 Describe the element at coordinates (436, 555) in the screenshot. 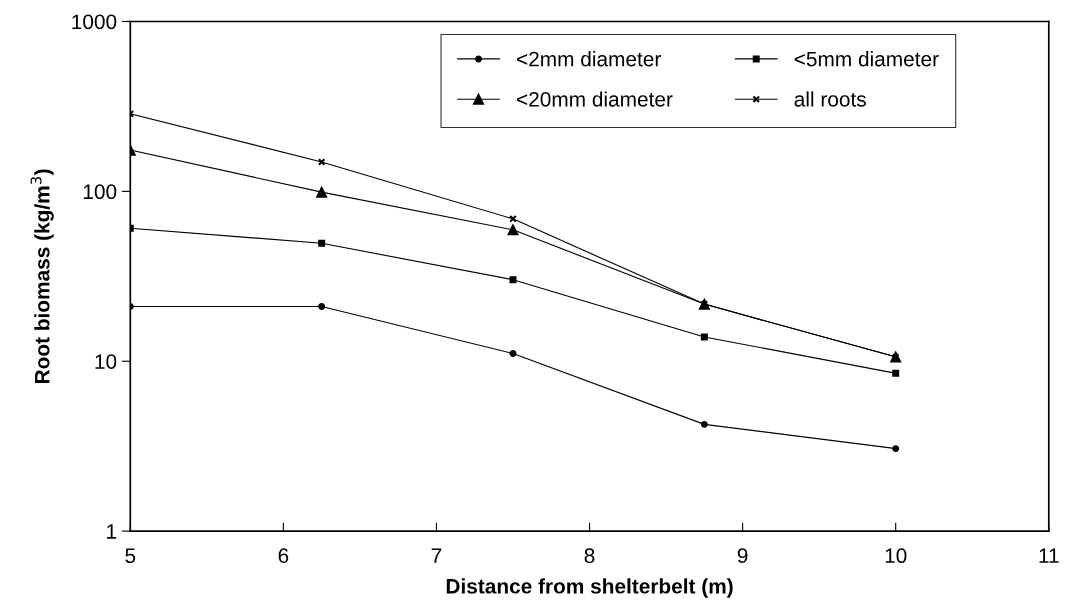

I see `x-tick-label: 7` at that location.